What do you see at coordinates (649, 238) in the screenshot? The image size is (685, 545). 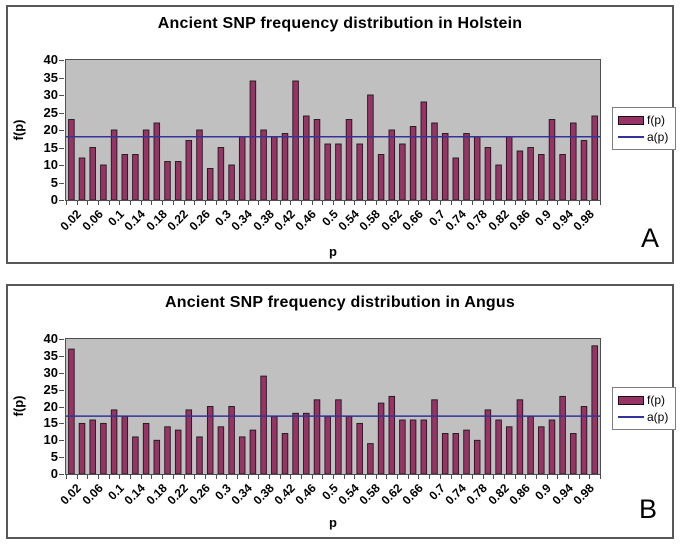 I see `panel-letter: A` at bounding box center [649, 238].